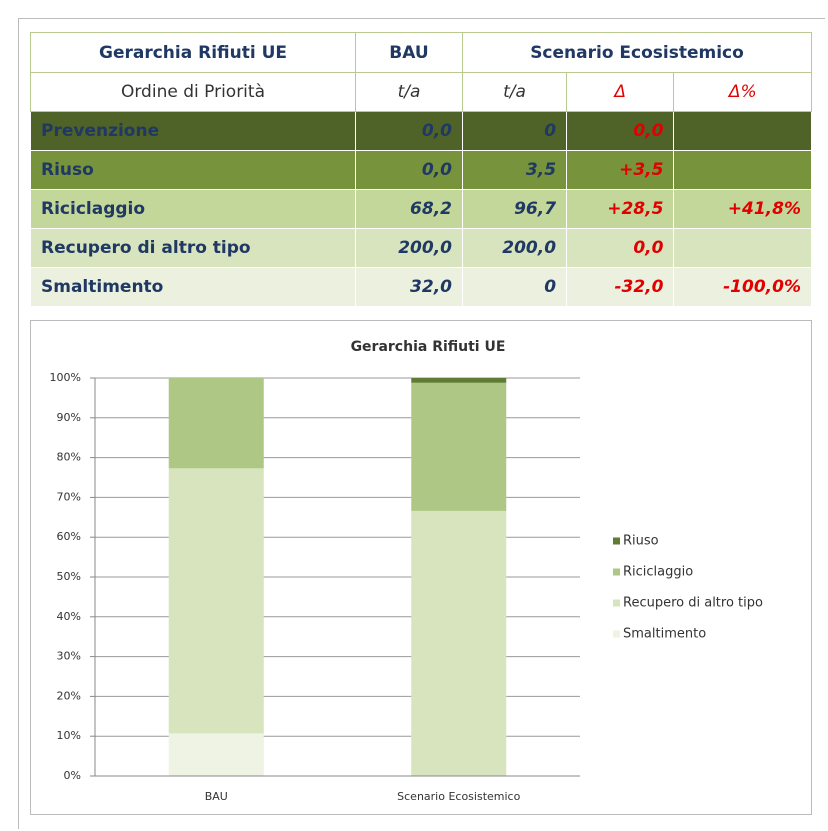  Describe the element at coordinates (193, 131) in the screenshot. I see `data-cell: Prevenzione` at that location.